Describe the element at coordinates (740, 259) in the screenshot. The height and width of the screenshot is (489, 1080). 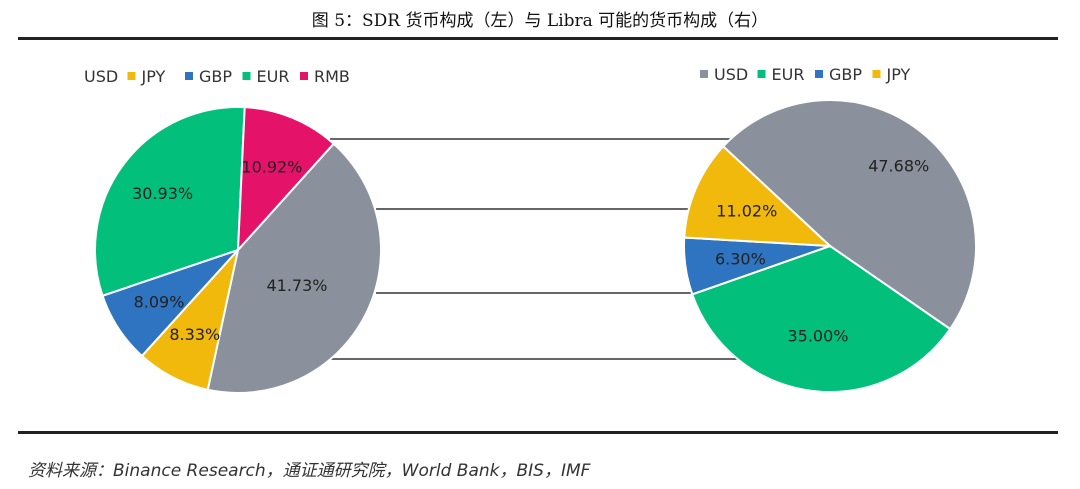
I see `right-pie-label-gbp: 6.30%` at that location.